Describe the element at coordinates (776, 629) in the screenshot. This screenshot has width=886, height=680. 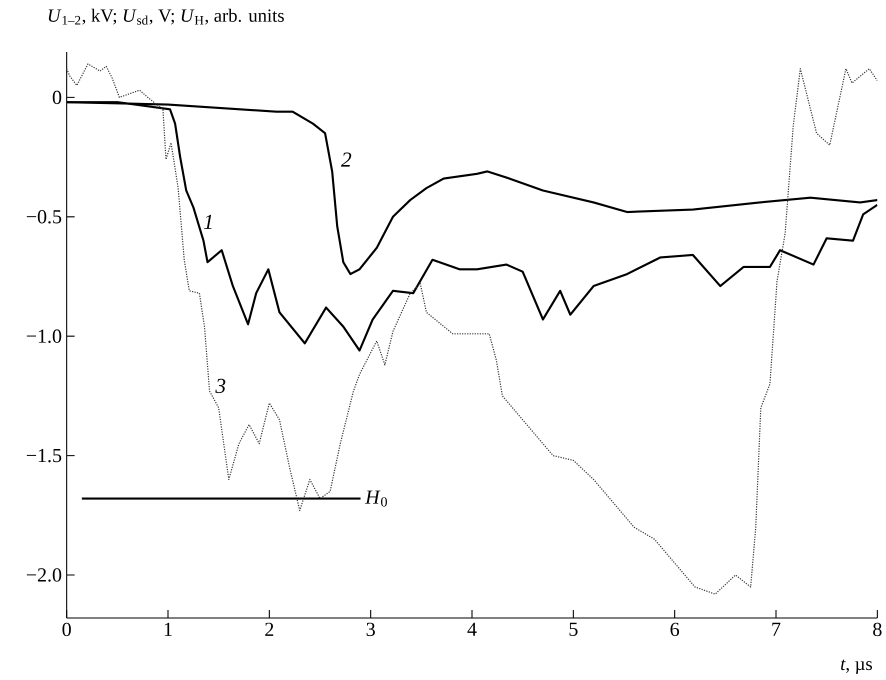
I see `x-tick-label: 7` at that location.